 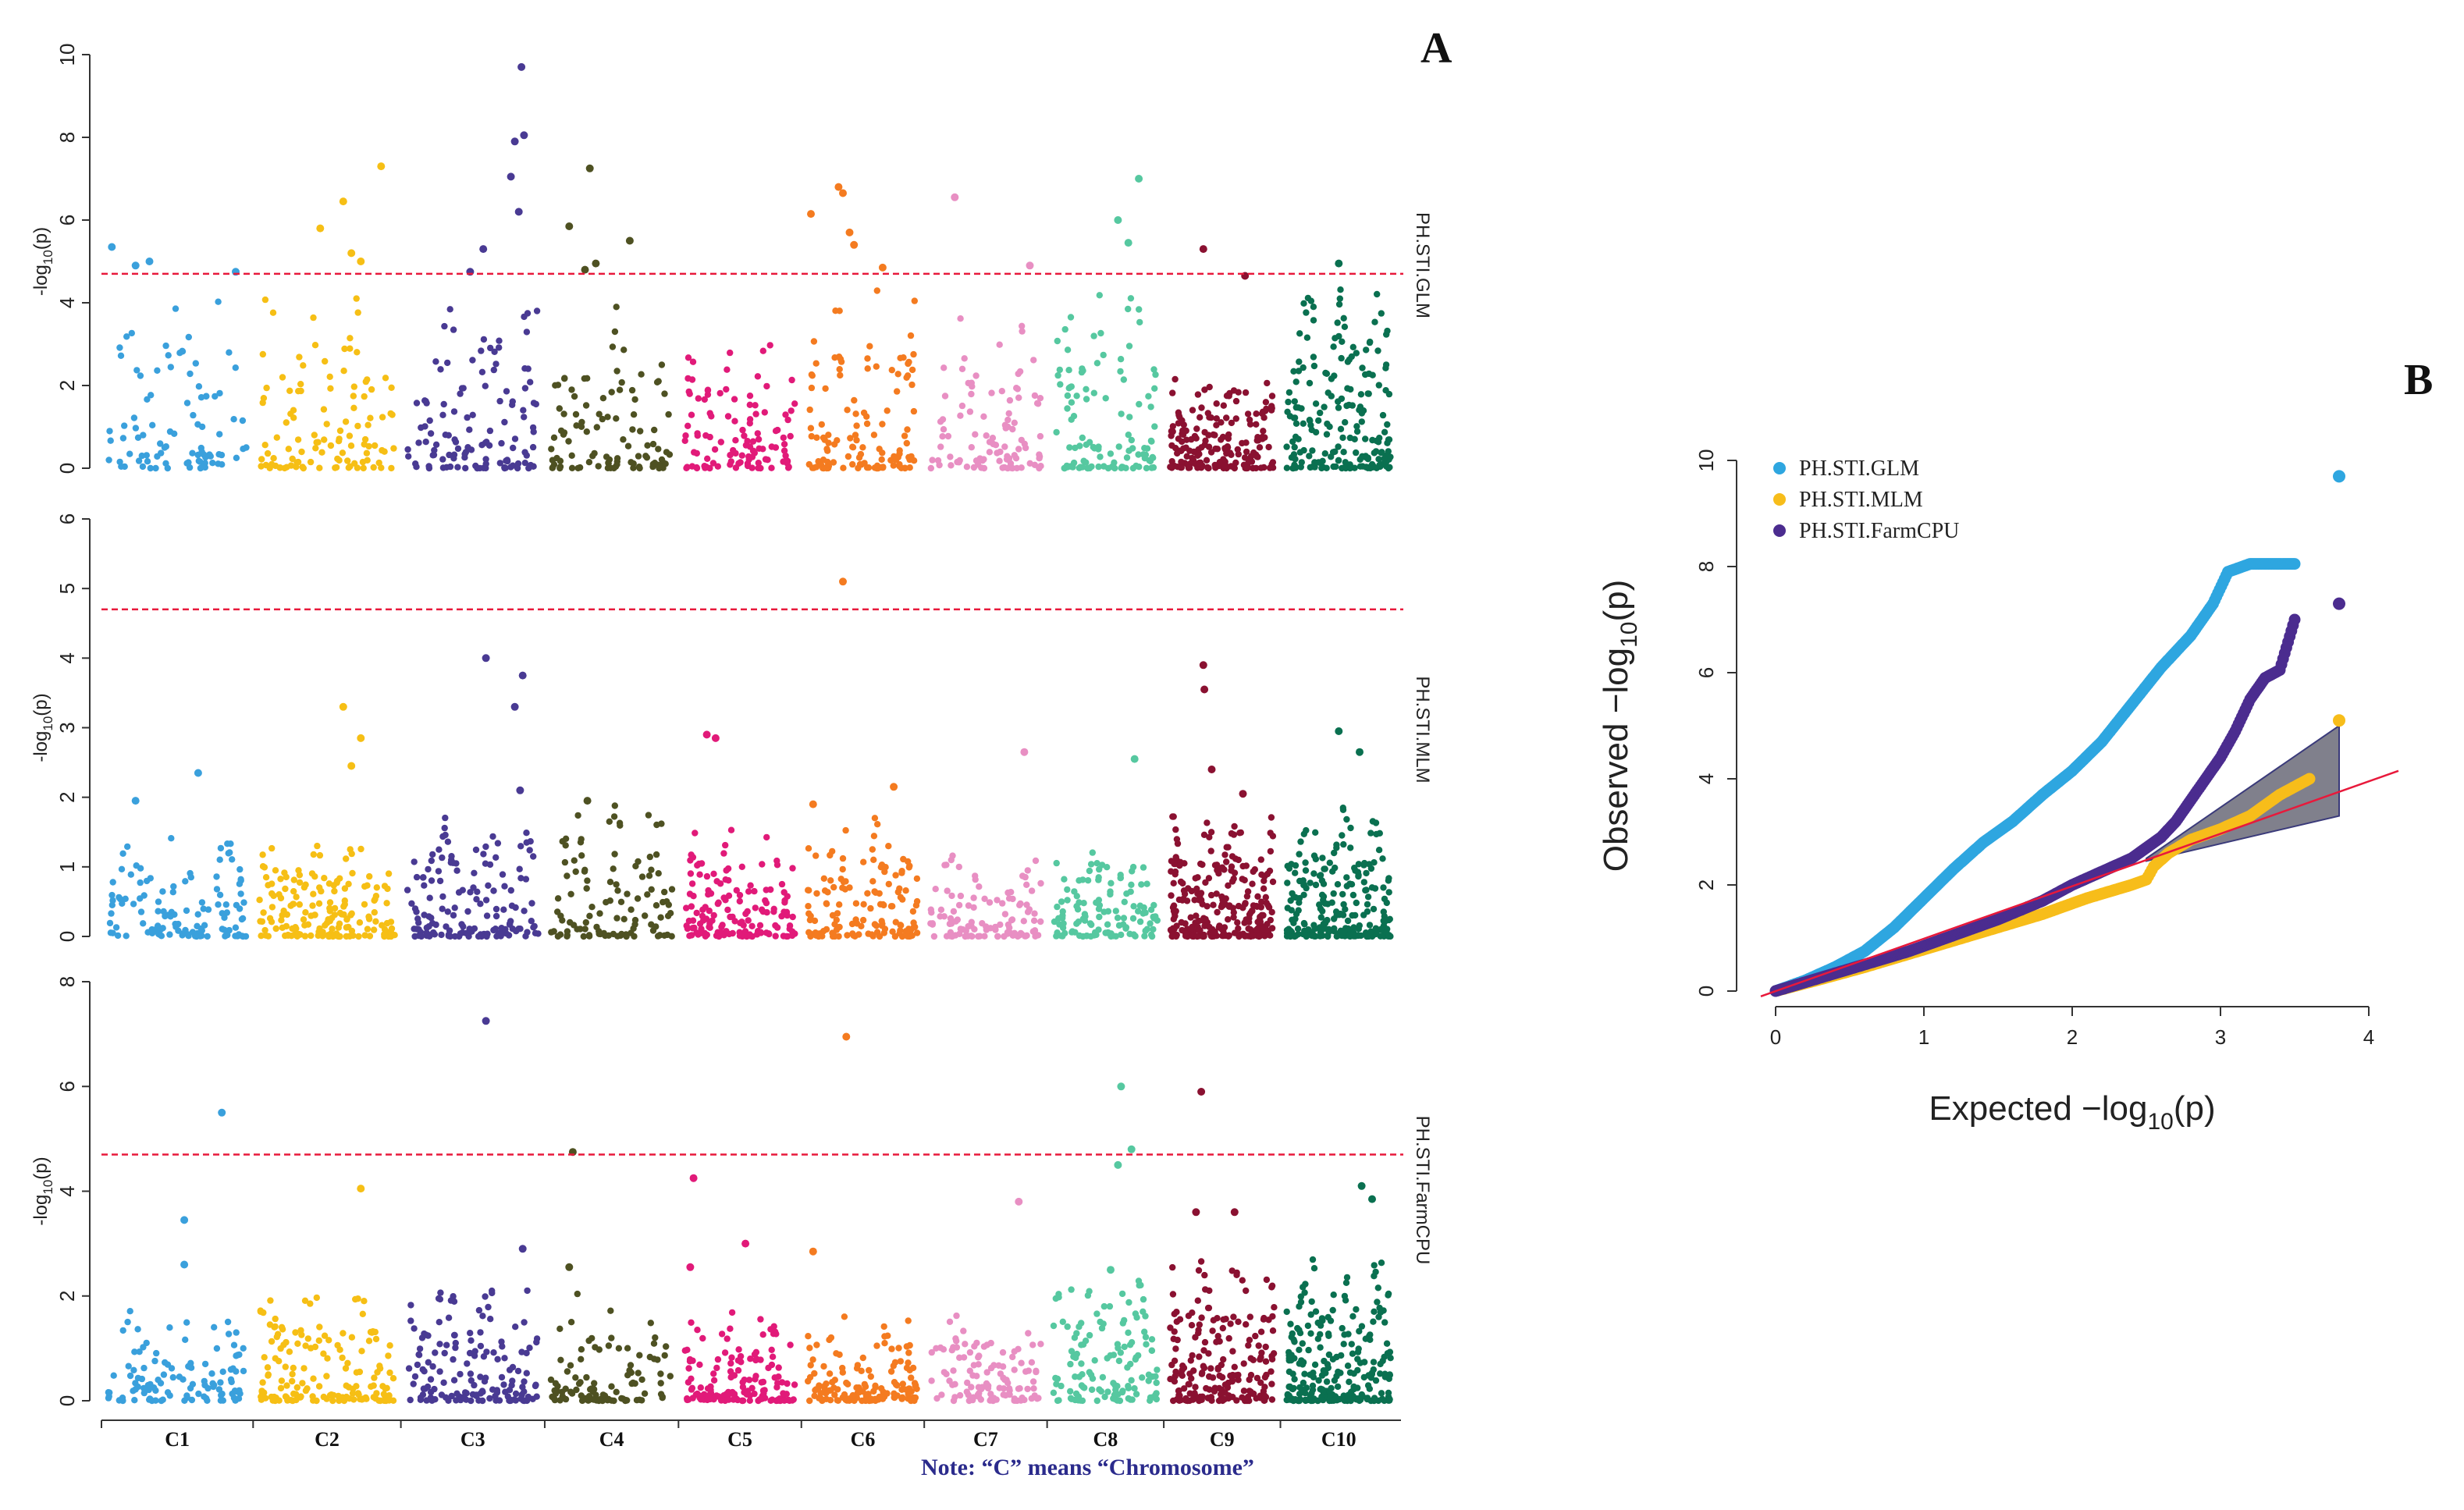 I want to click on qq-x-tick-label: 3, so click(x=2220, y=1037).